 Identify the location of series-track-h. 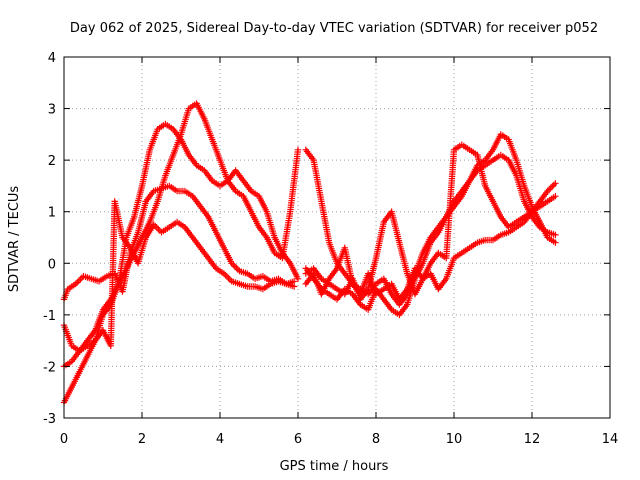
(430, 248).